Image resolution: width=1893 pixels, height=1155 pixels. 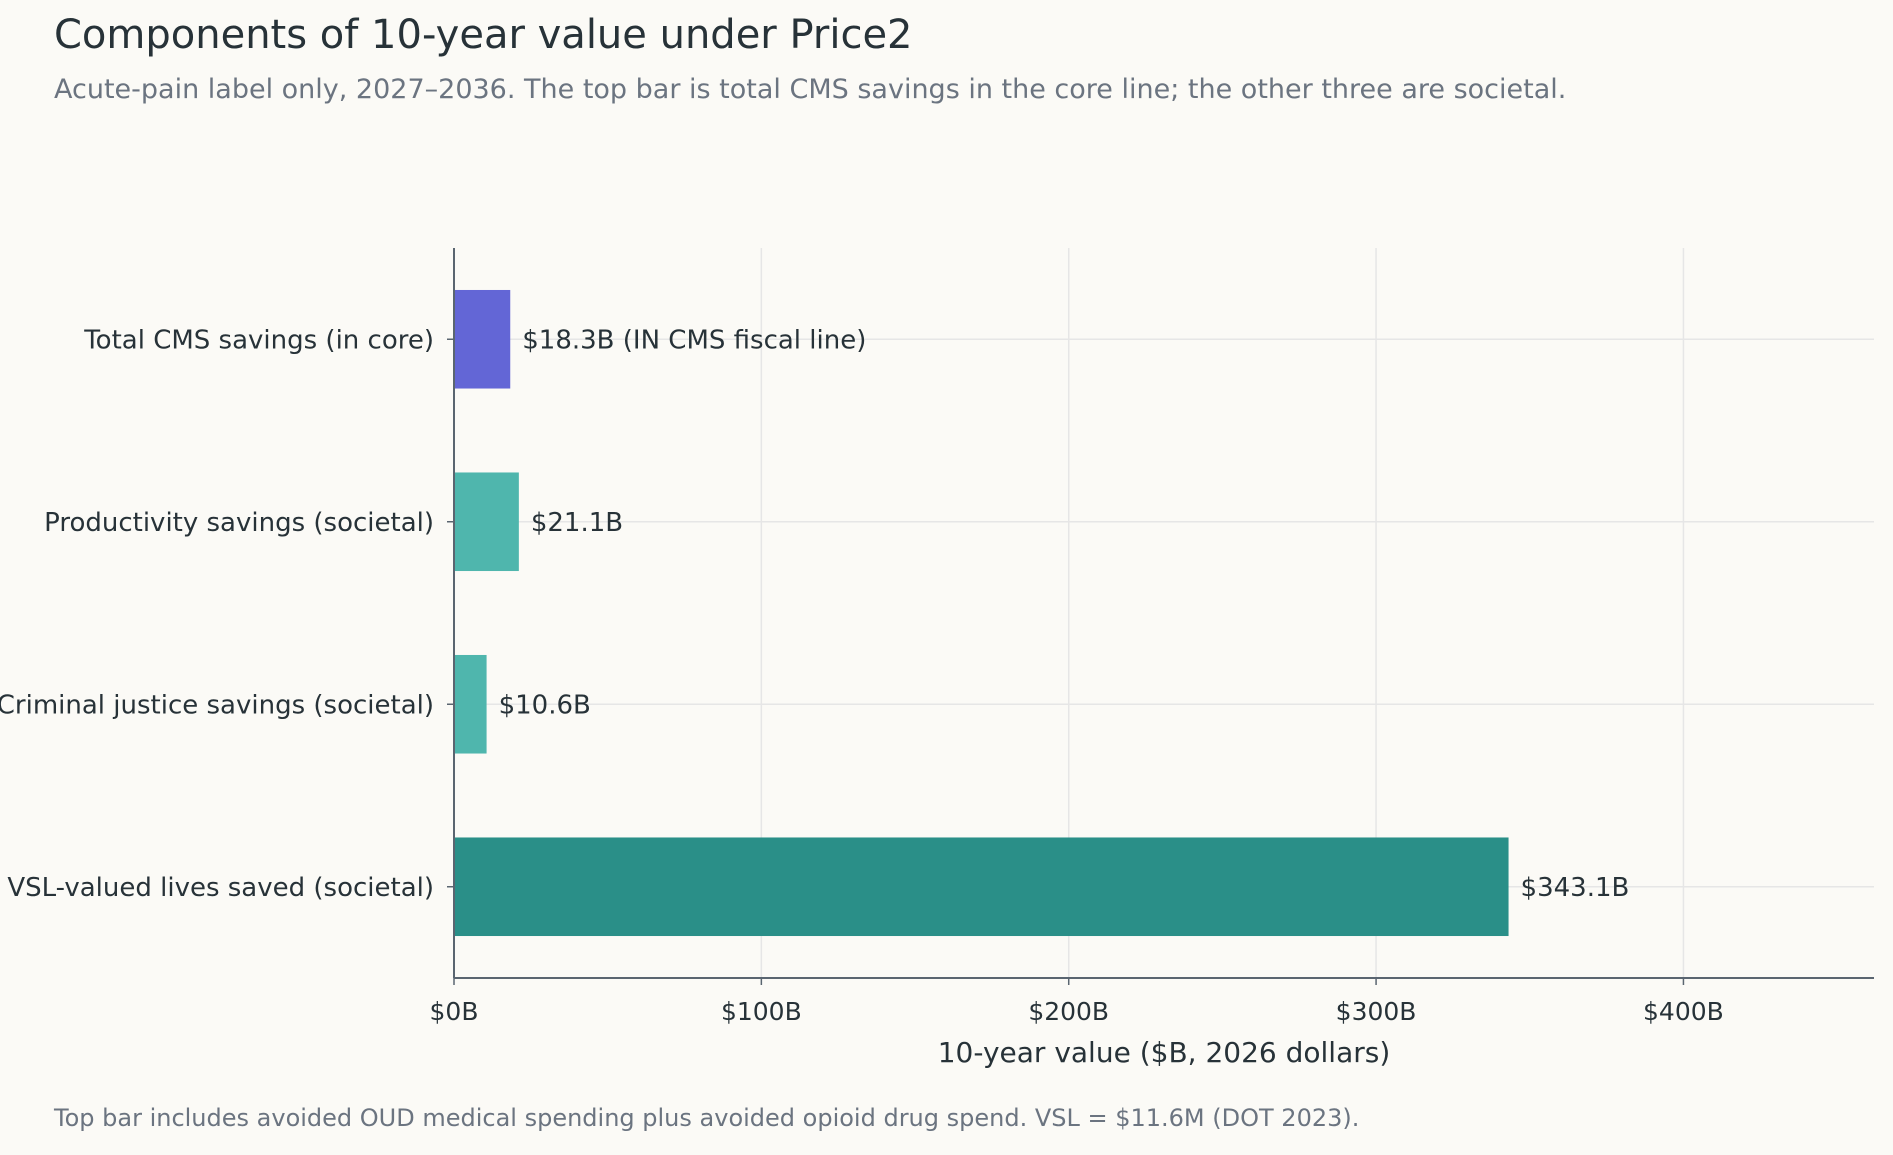 I want to click on data-label: $10.6B, so click(x=545, y=705).